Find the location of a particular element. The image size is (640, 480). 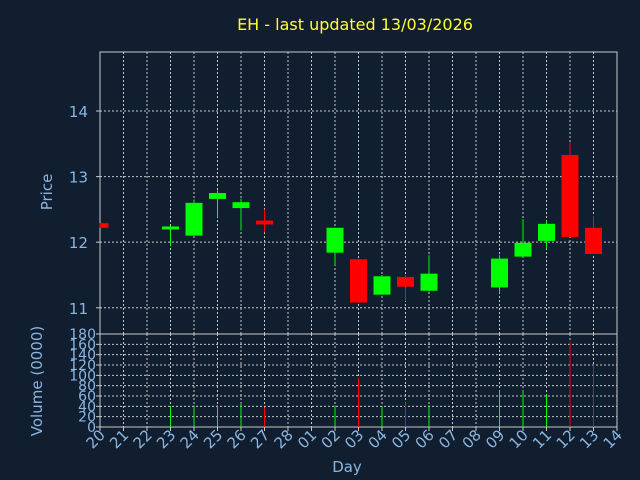

volume-tick-label: 0 is located at coordinates (91, 428).